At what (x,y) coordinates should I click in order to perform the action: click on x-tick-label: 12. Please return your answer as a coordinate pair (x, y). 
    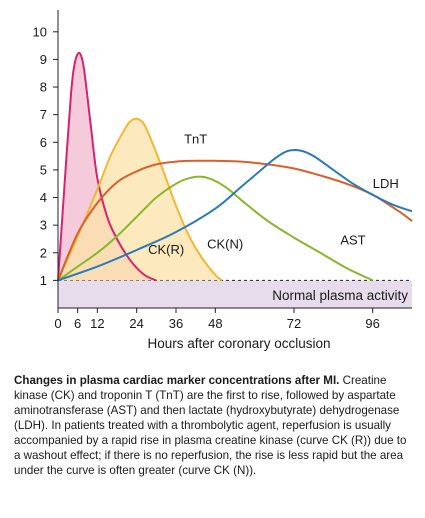
    Looking at the image, I should click on (97, 323).